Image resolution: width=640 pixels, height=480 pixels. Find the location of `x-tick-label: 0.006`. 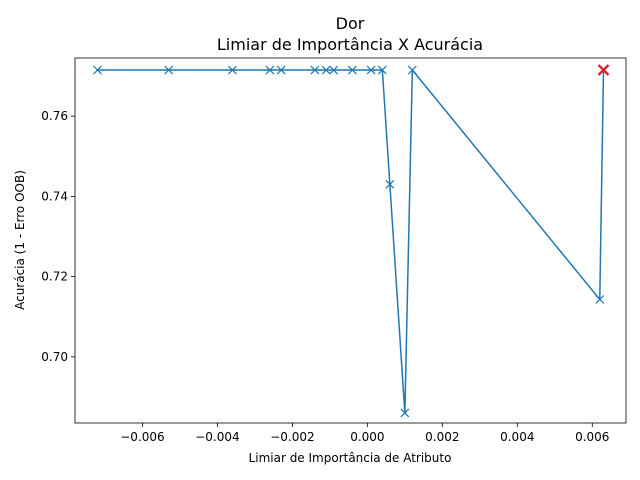

x-tick-label: 0.006 is located at coordinates (592, 437).